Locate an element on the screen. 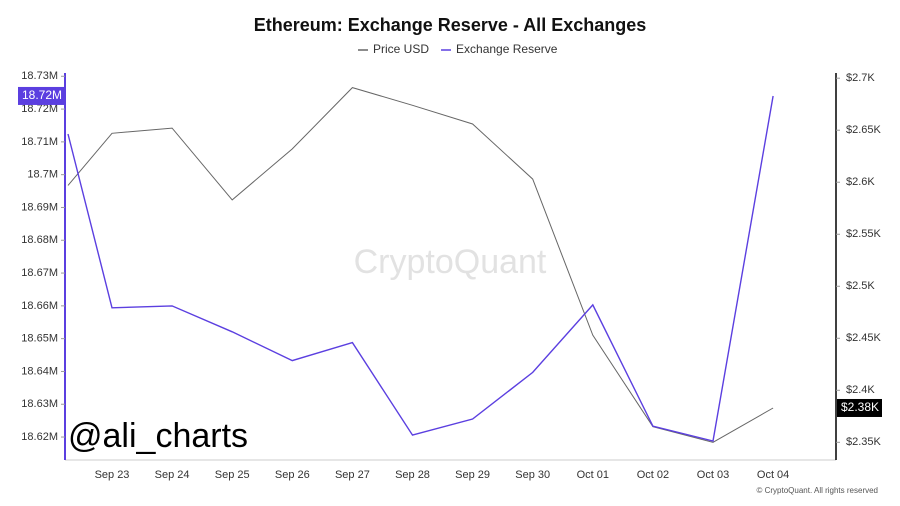 This screenshot has width=900, height=506. y2-tick-label: $2.7K is located at coordinates (860, 78).